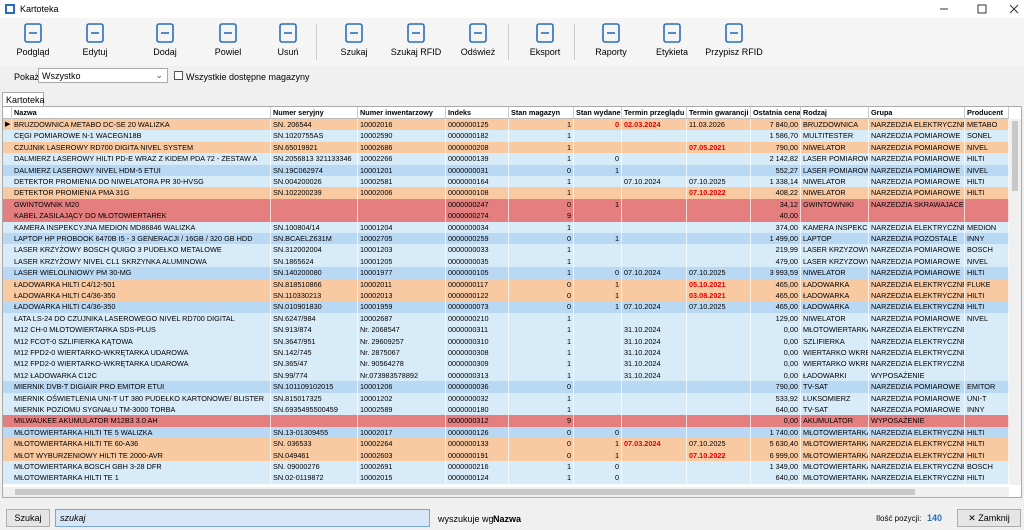 The image size is (1024, 530). I want to click on filter-combo: Wszystko⌄, so click(103, 75).